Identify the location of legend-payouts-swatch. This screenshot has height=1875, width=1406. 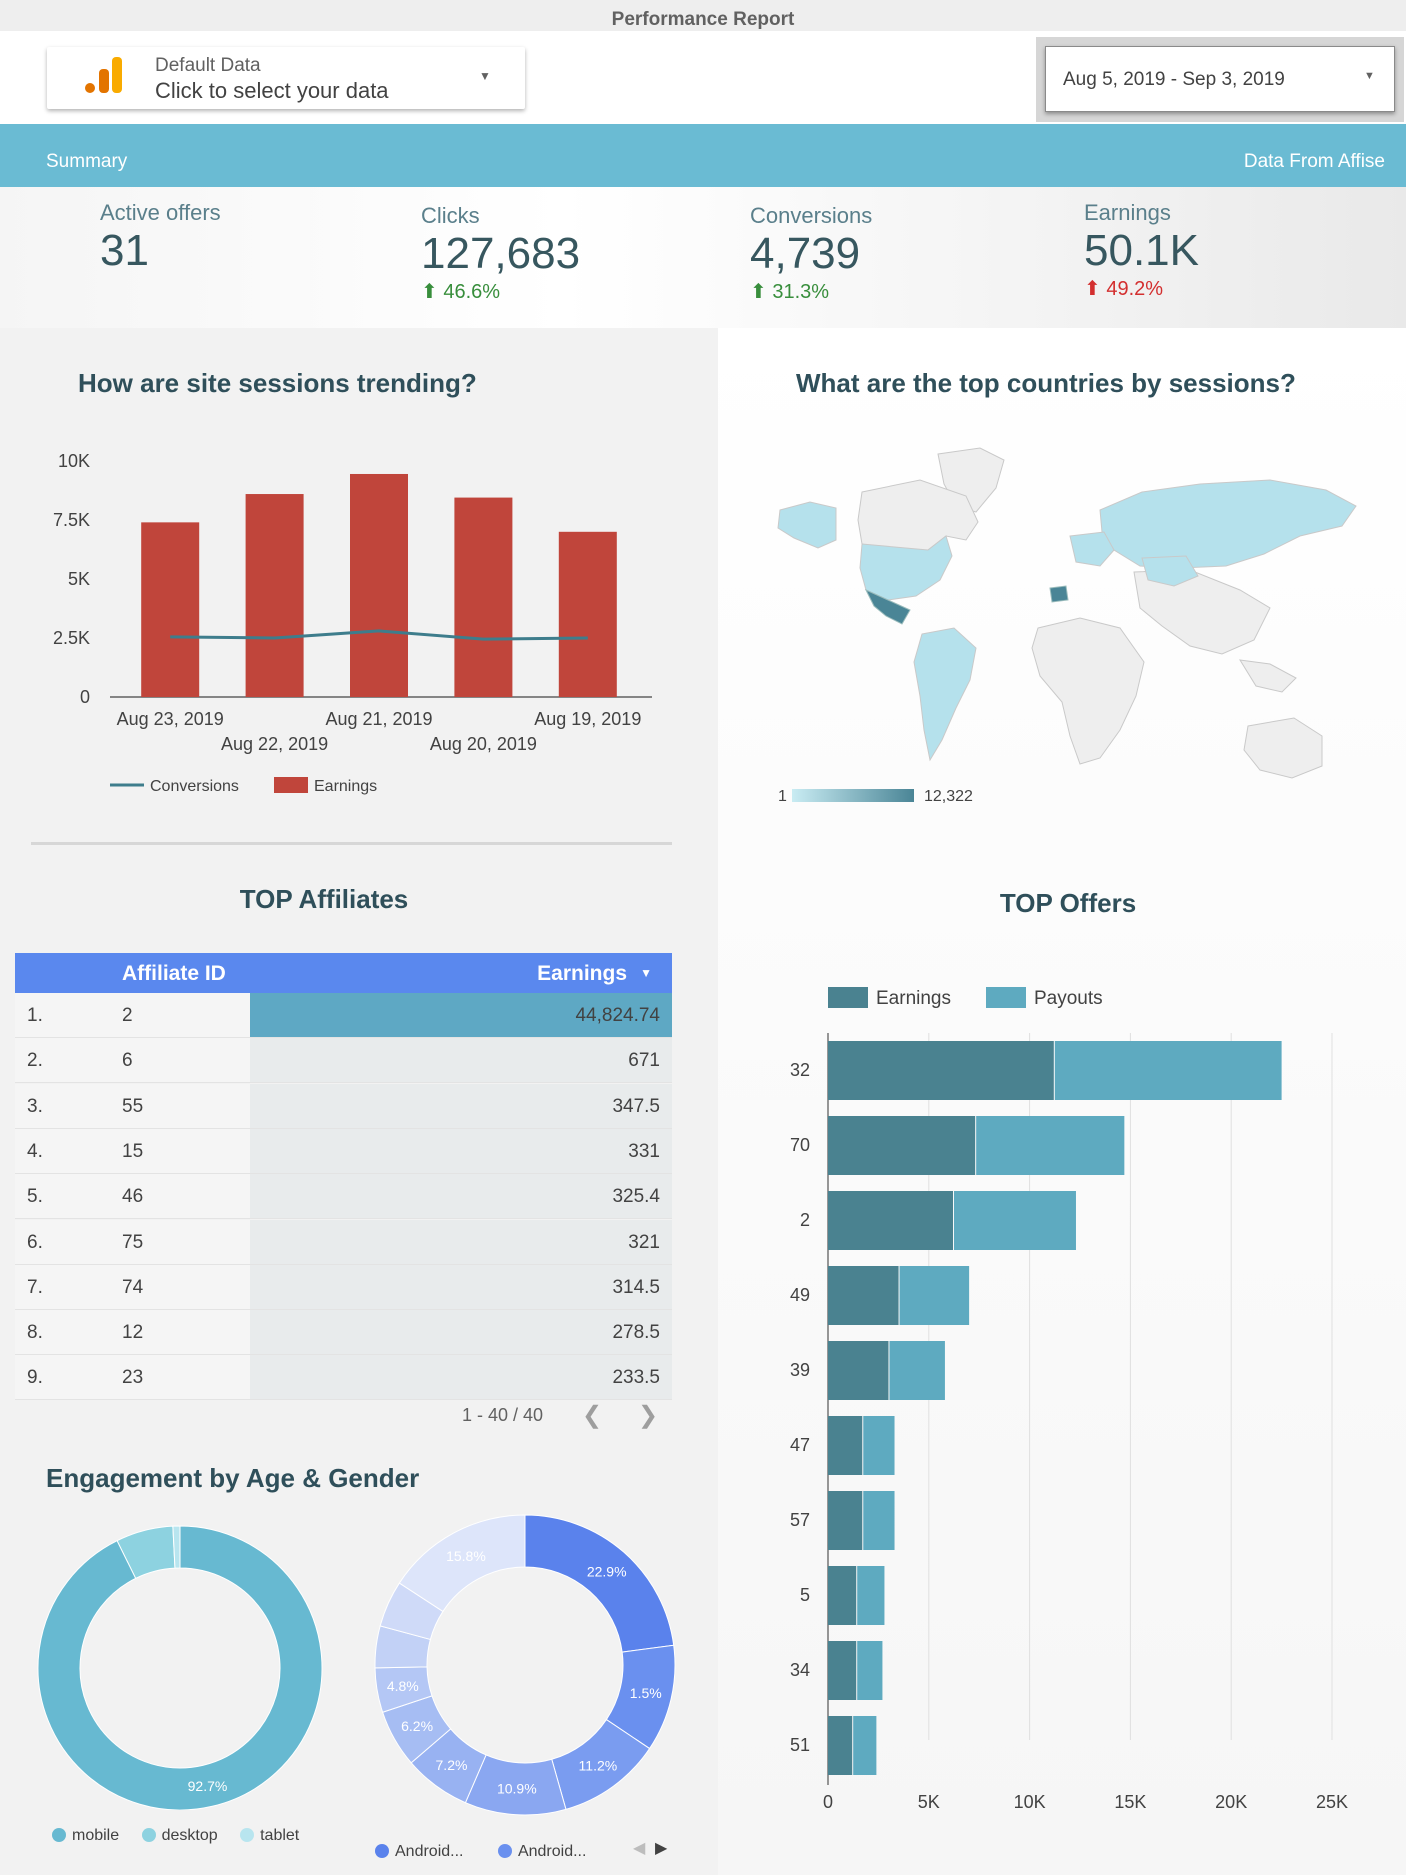
(1006, 997).